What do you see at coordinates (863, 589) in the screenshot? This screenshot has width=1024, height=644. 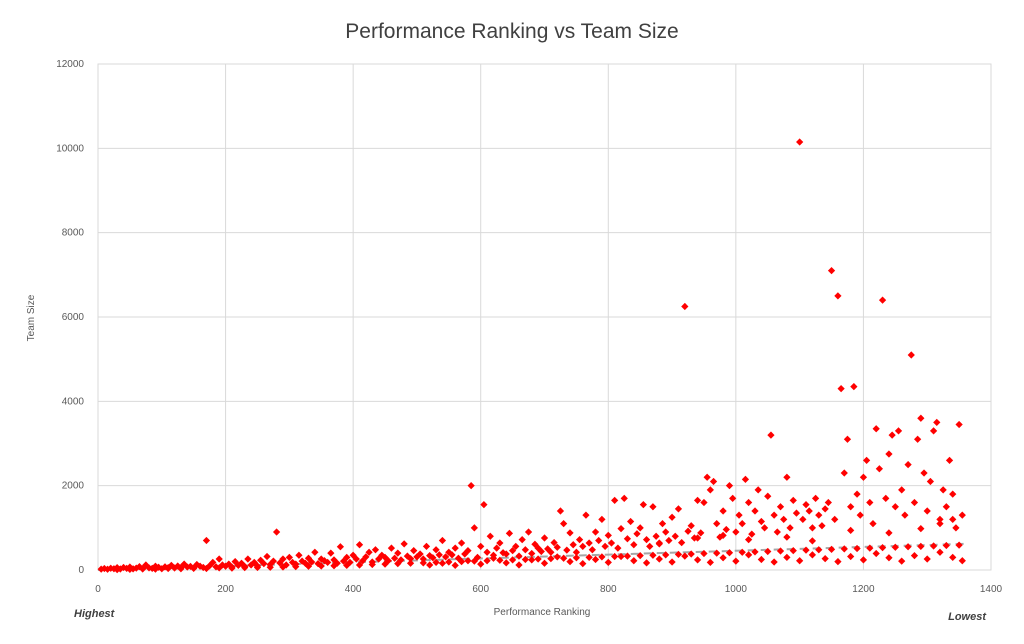 I see `x-tick-label: 1200` at bounding box center [863, 589].